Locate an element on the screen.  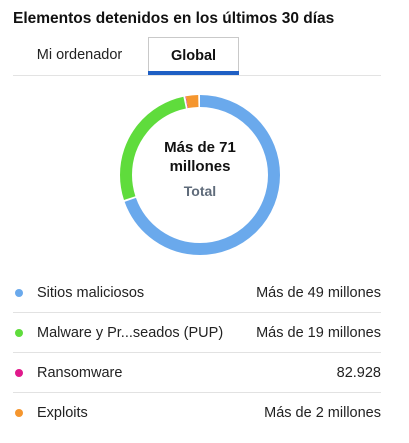
total-label: Total is located at coordinates (200, 190).